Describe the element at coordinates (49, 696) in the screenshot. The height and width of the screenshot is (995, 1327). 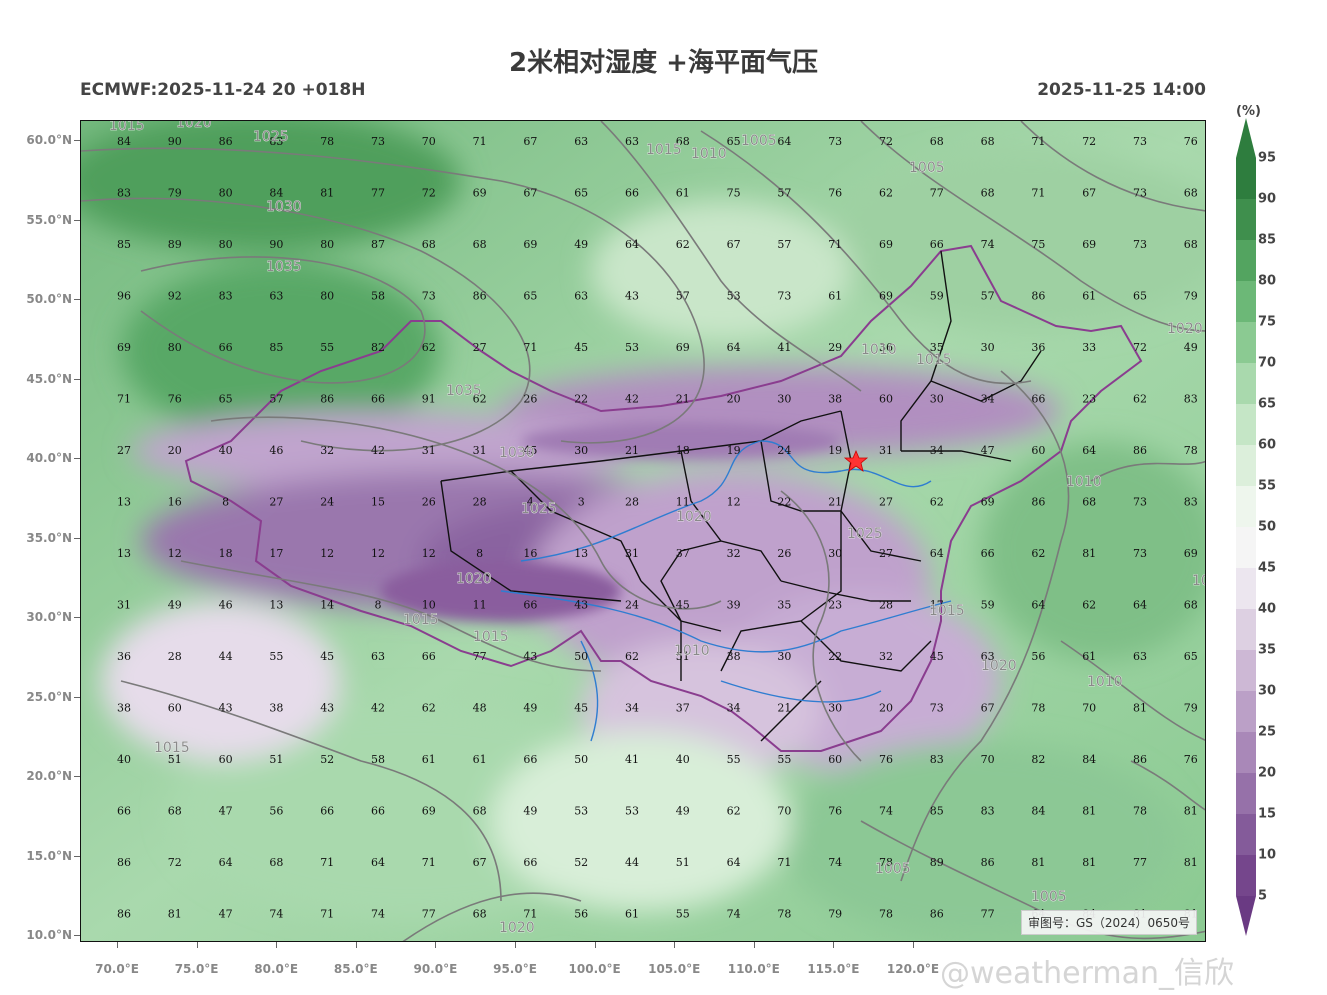
I see `lat-tick-label: 25.0°N` at that location.